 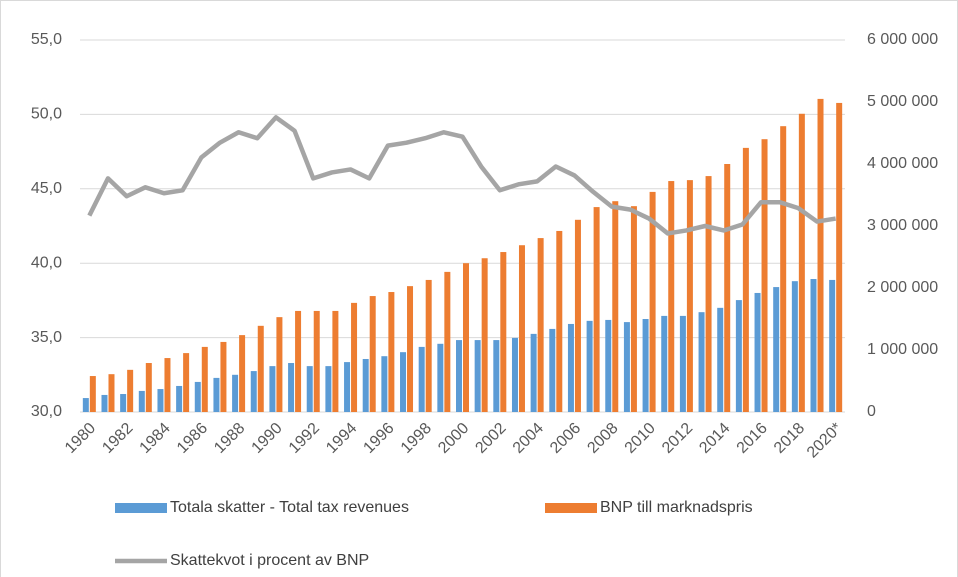 I want to click on legend-label: Totala skatter - Total tax revenues, so click(x=289, y=507).